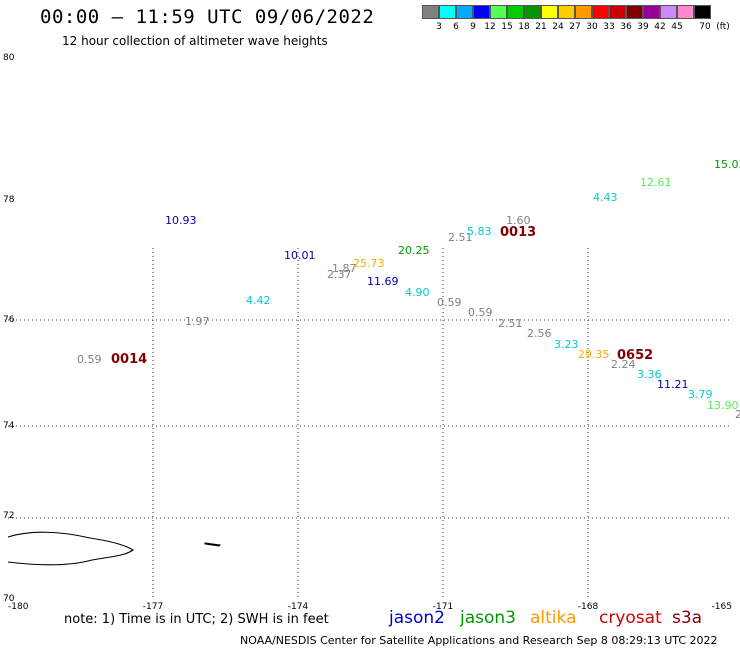 The height and width of the screenshot is (650, 740). What do you see at coordinates (737, 414) in the screenshot?
I see `wave-height-value: 2` at bounding box center [737, 414].